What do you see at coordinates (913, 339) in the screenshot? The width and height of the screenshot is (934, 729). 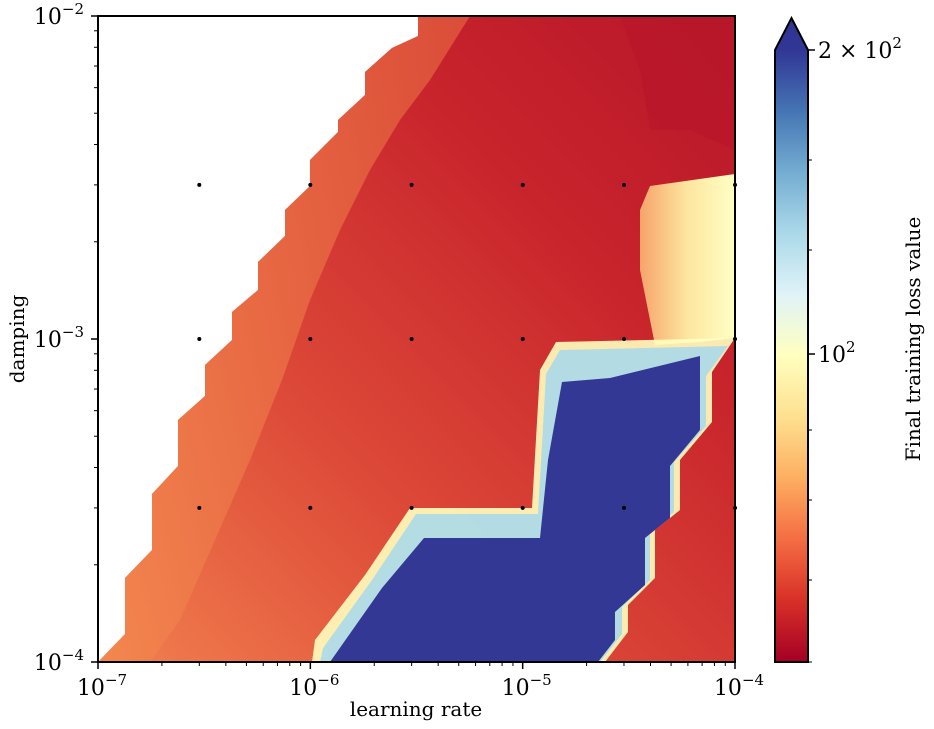 I see `colorbar-label: Final training loss value` at bounding box center [913, 339].